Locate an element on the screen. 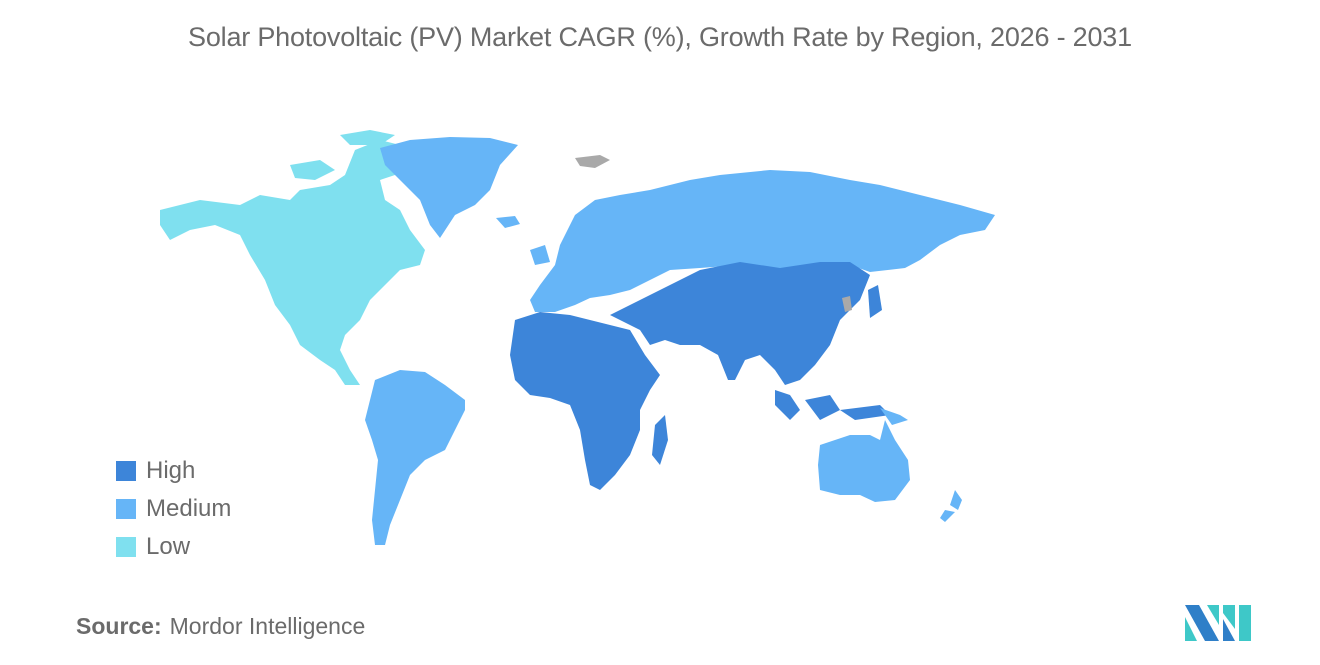 The width and height of the screenshot is (1320, 665). region-greenland is located at coordinates (450, 187).